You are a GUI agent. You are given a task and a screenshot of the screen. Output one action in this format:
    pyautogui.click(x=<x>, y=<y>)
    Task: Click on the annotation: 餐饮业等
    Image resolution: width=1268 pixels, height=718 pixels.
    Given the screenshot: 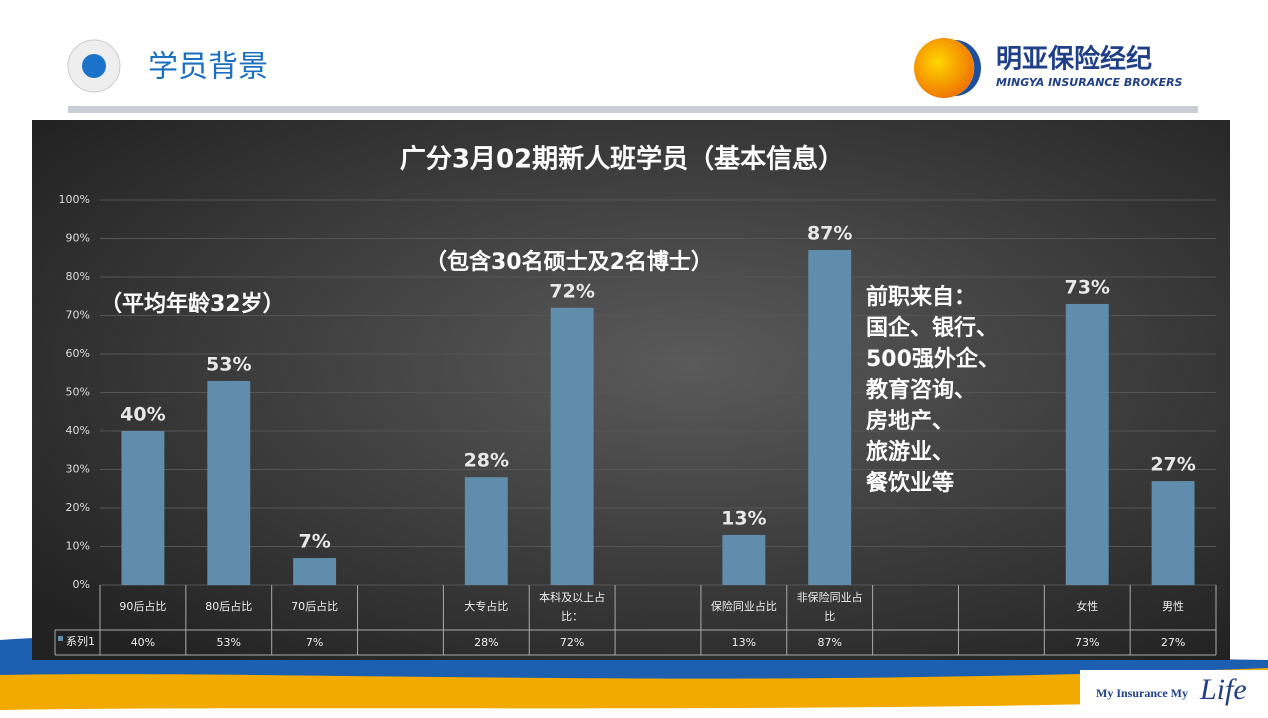 What is the action you would take?
    pyautogui.click(x=910, y=483)
    